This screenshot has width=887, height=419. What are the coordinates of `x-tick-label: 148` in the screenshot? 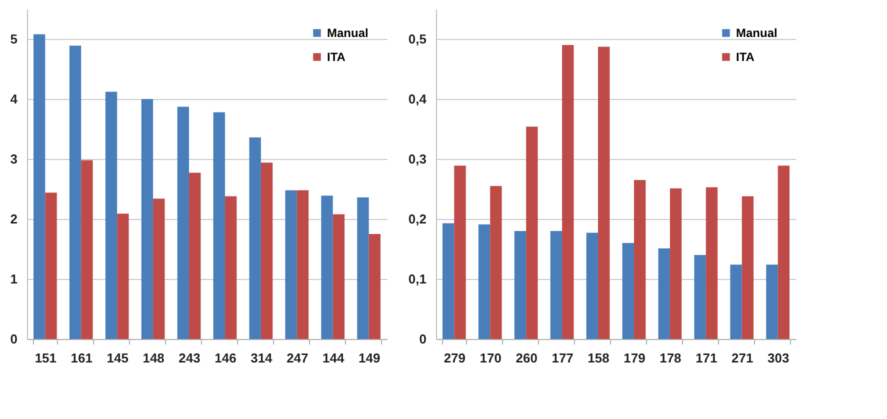 It's located at (153, 358).